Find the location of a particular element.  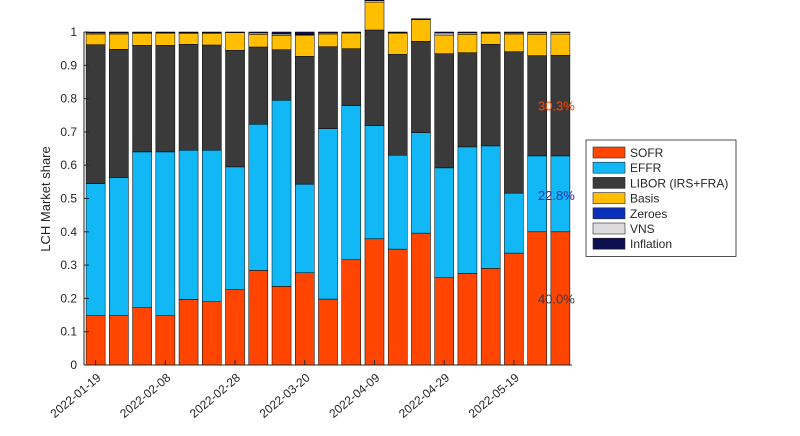

bar-segment-libor-irs-fra--8 is located at coordinates (281, 75).